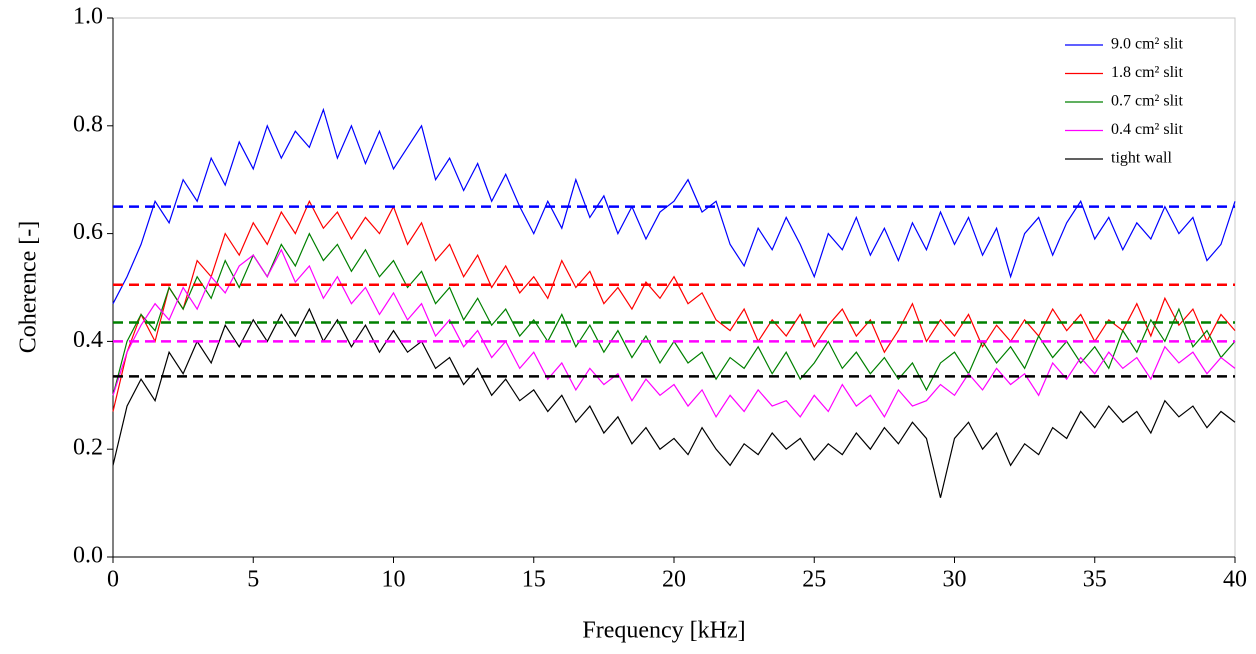 Image resolution: width=1256 pixels, height=654 pixels. I want to click on legend-label: 0.4 cm² slit, so click(1147, 129).